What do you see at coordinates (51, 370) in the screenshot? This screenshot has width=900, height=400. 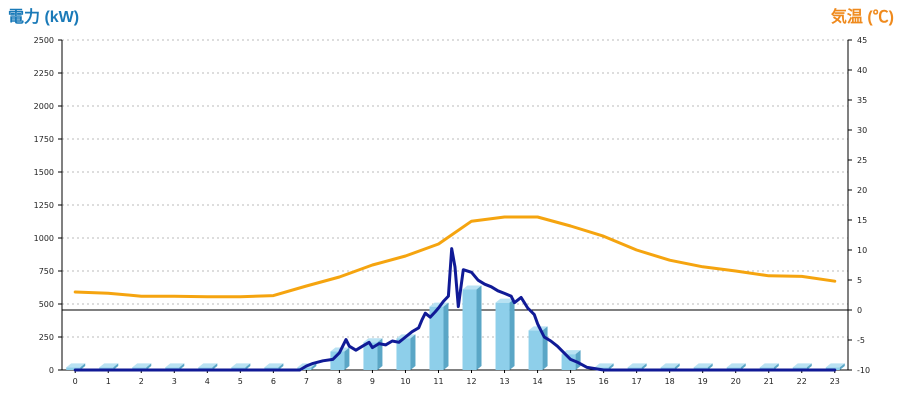 I see `left-tick-label: 0` at bounding box center [51, 370].